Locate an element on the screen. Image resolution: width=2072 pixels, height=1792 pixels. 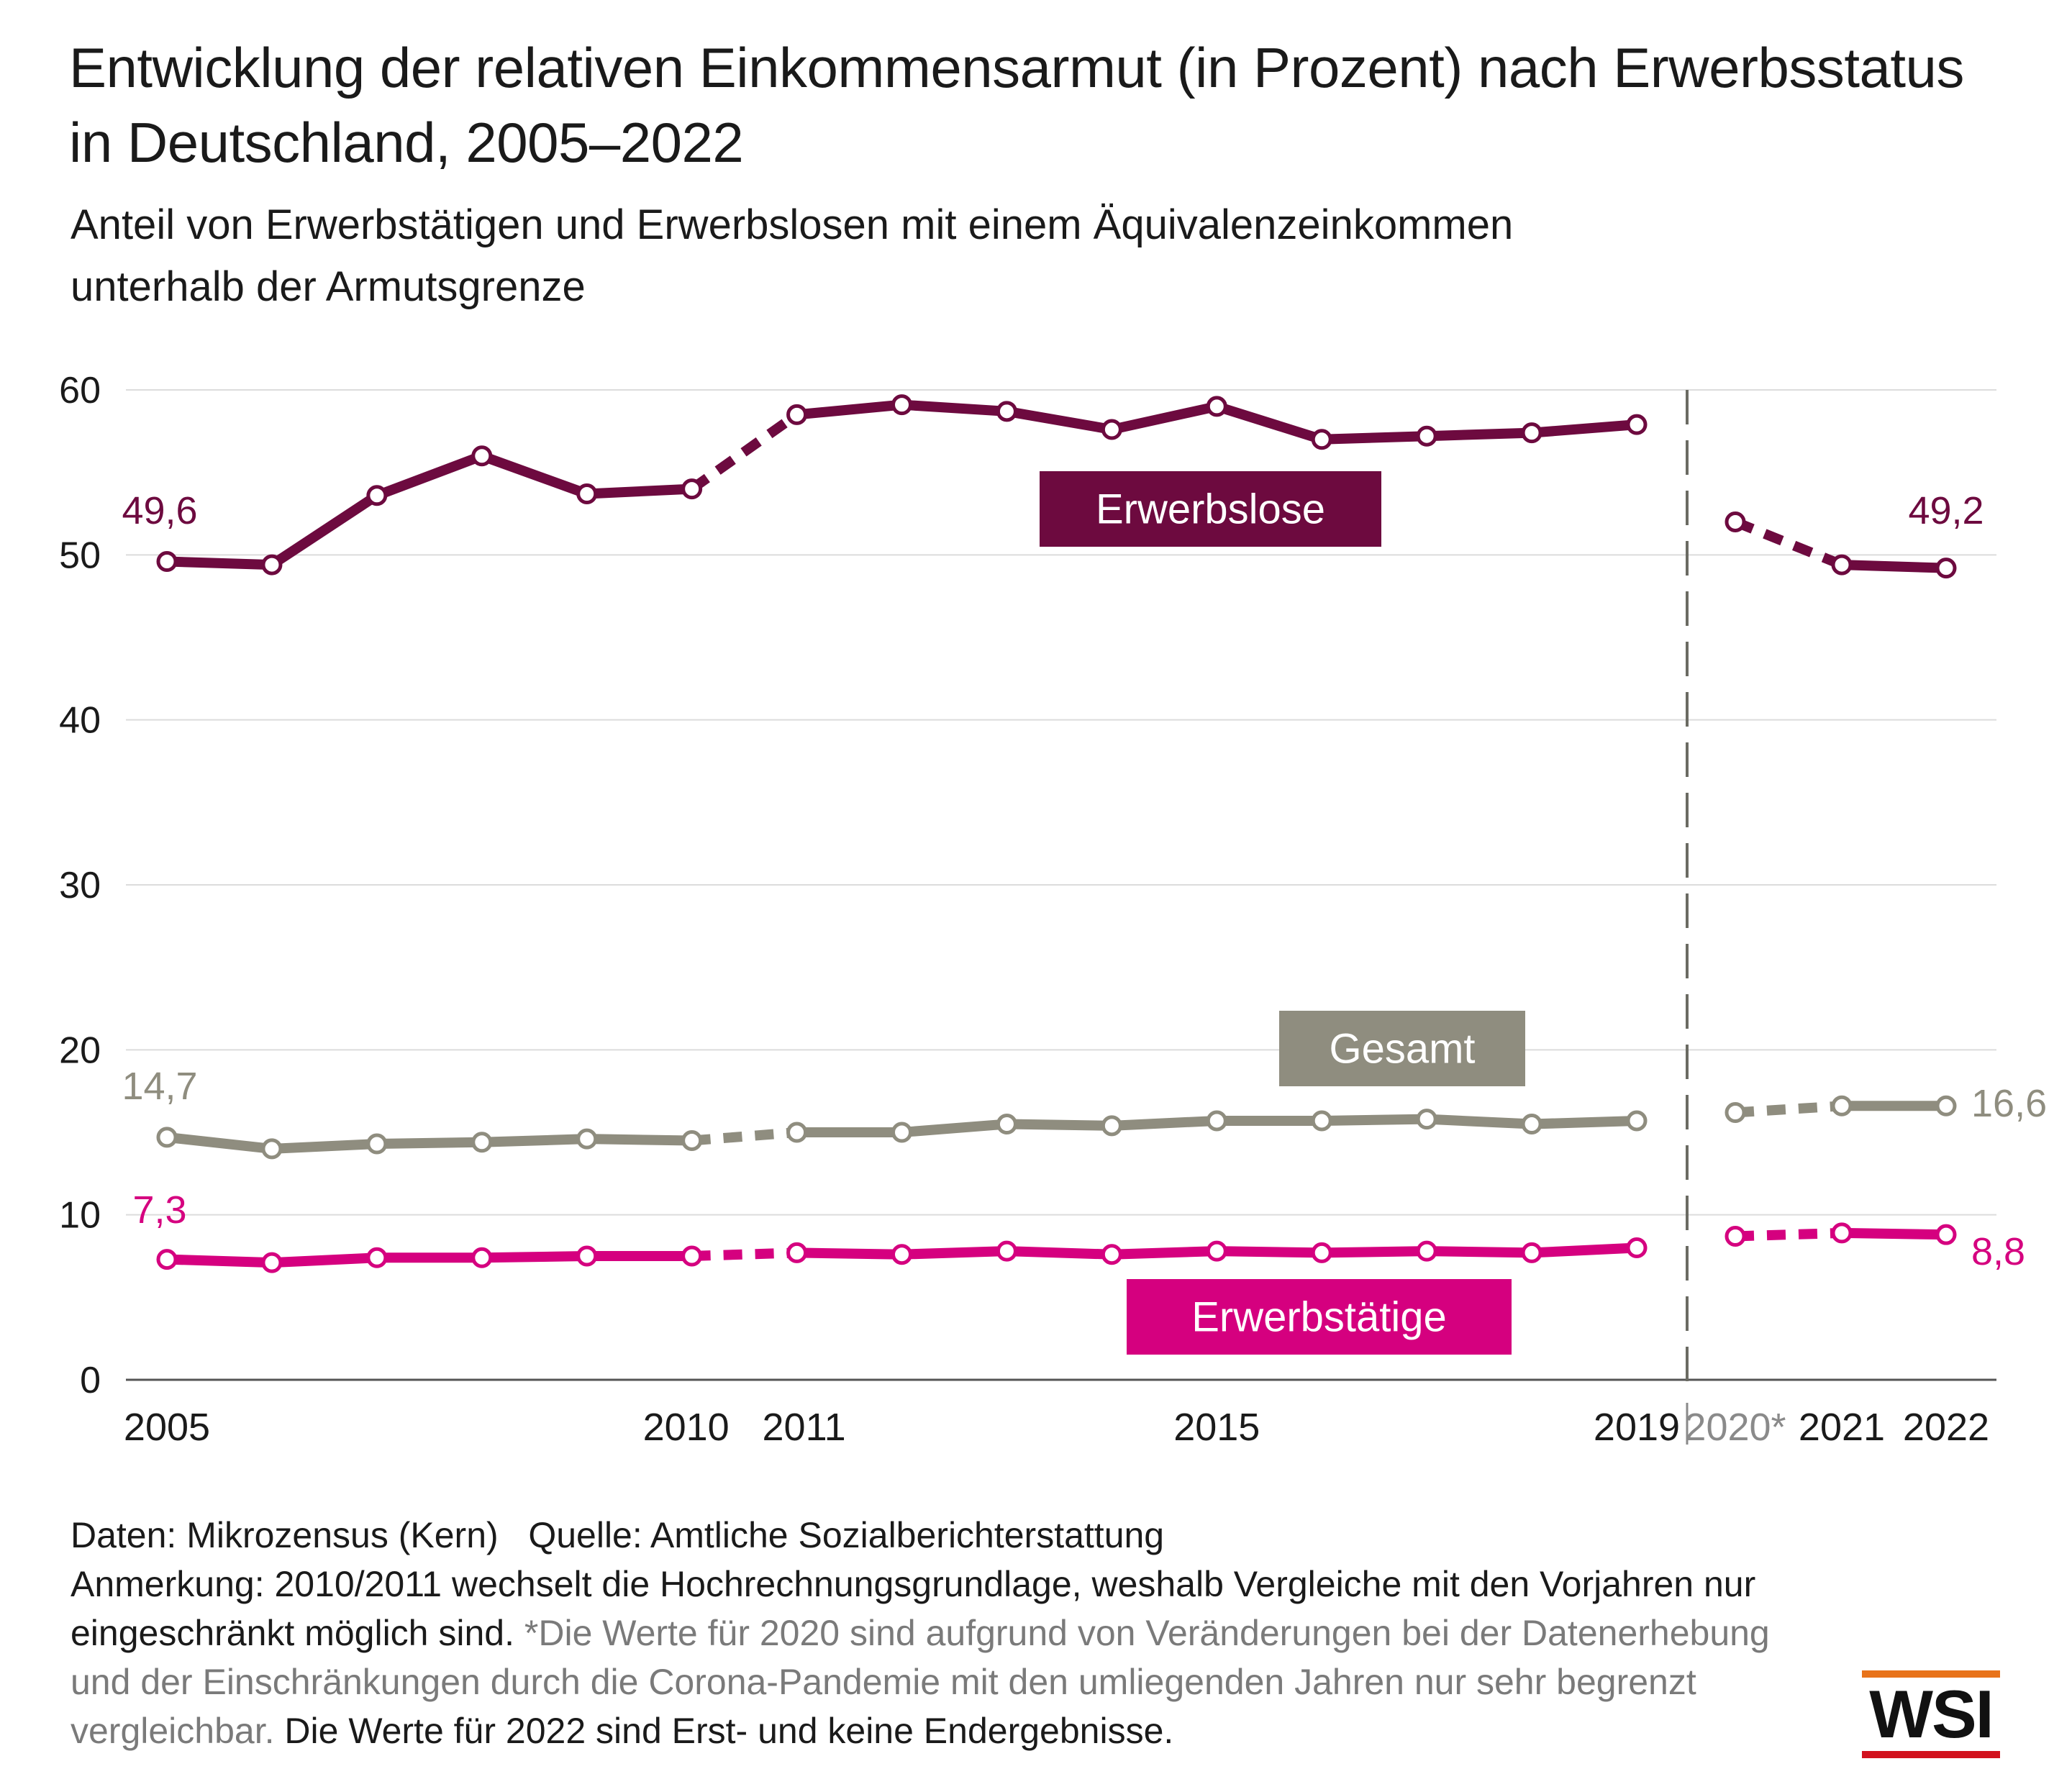
y-tick-label: 40 is located at coordinates (80, 721).